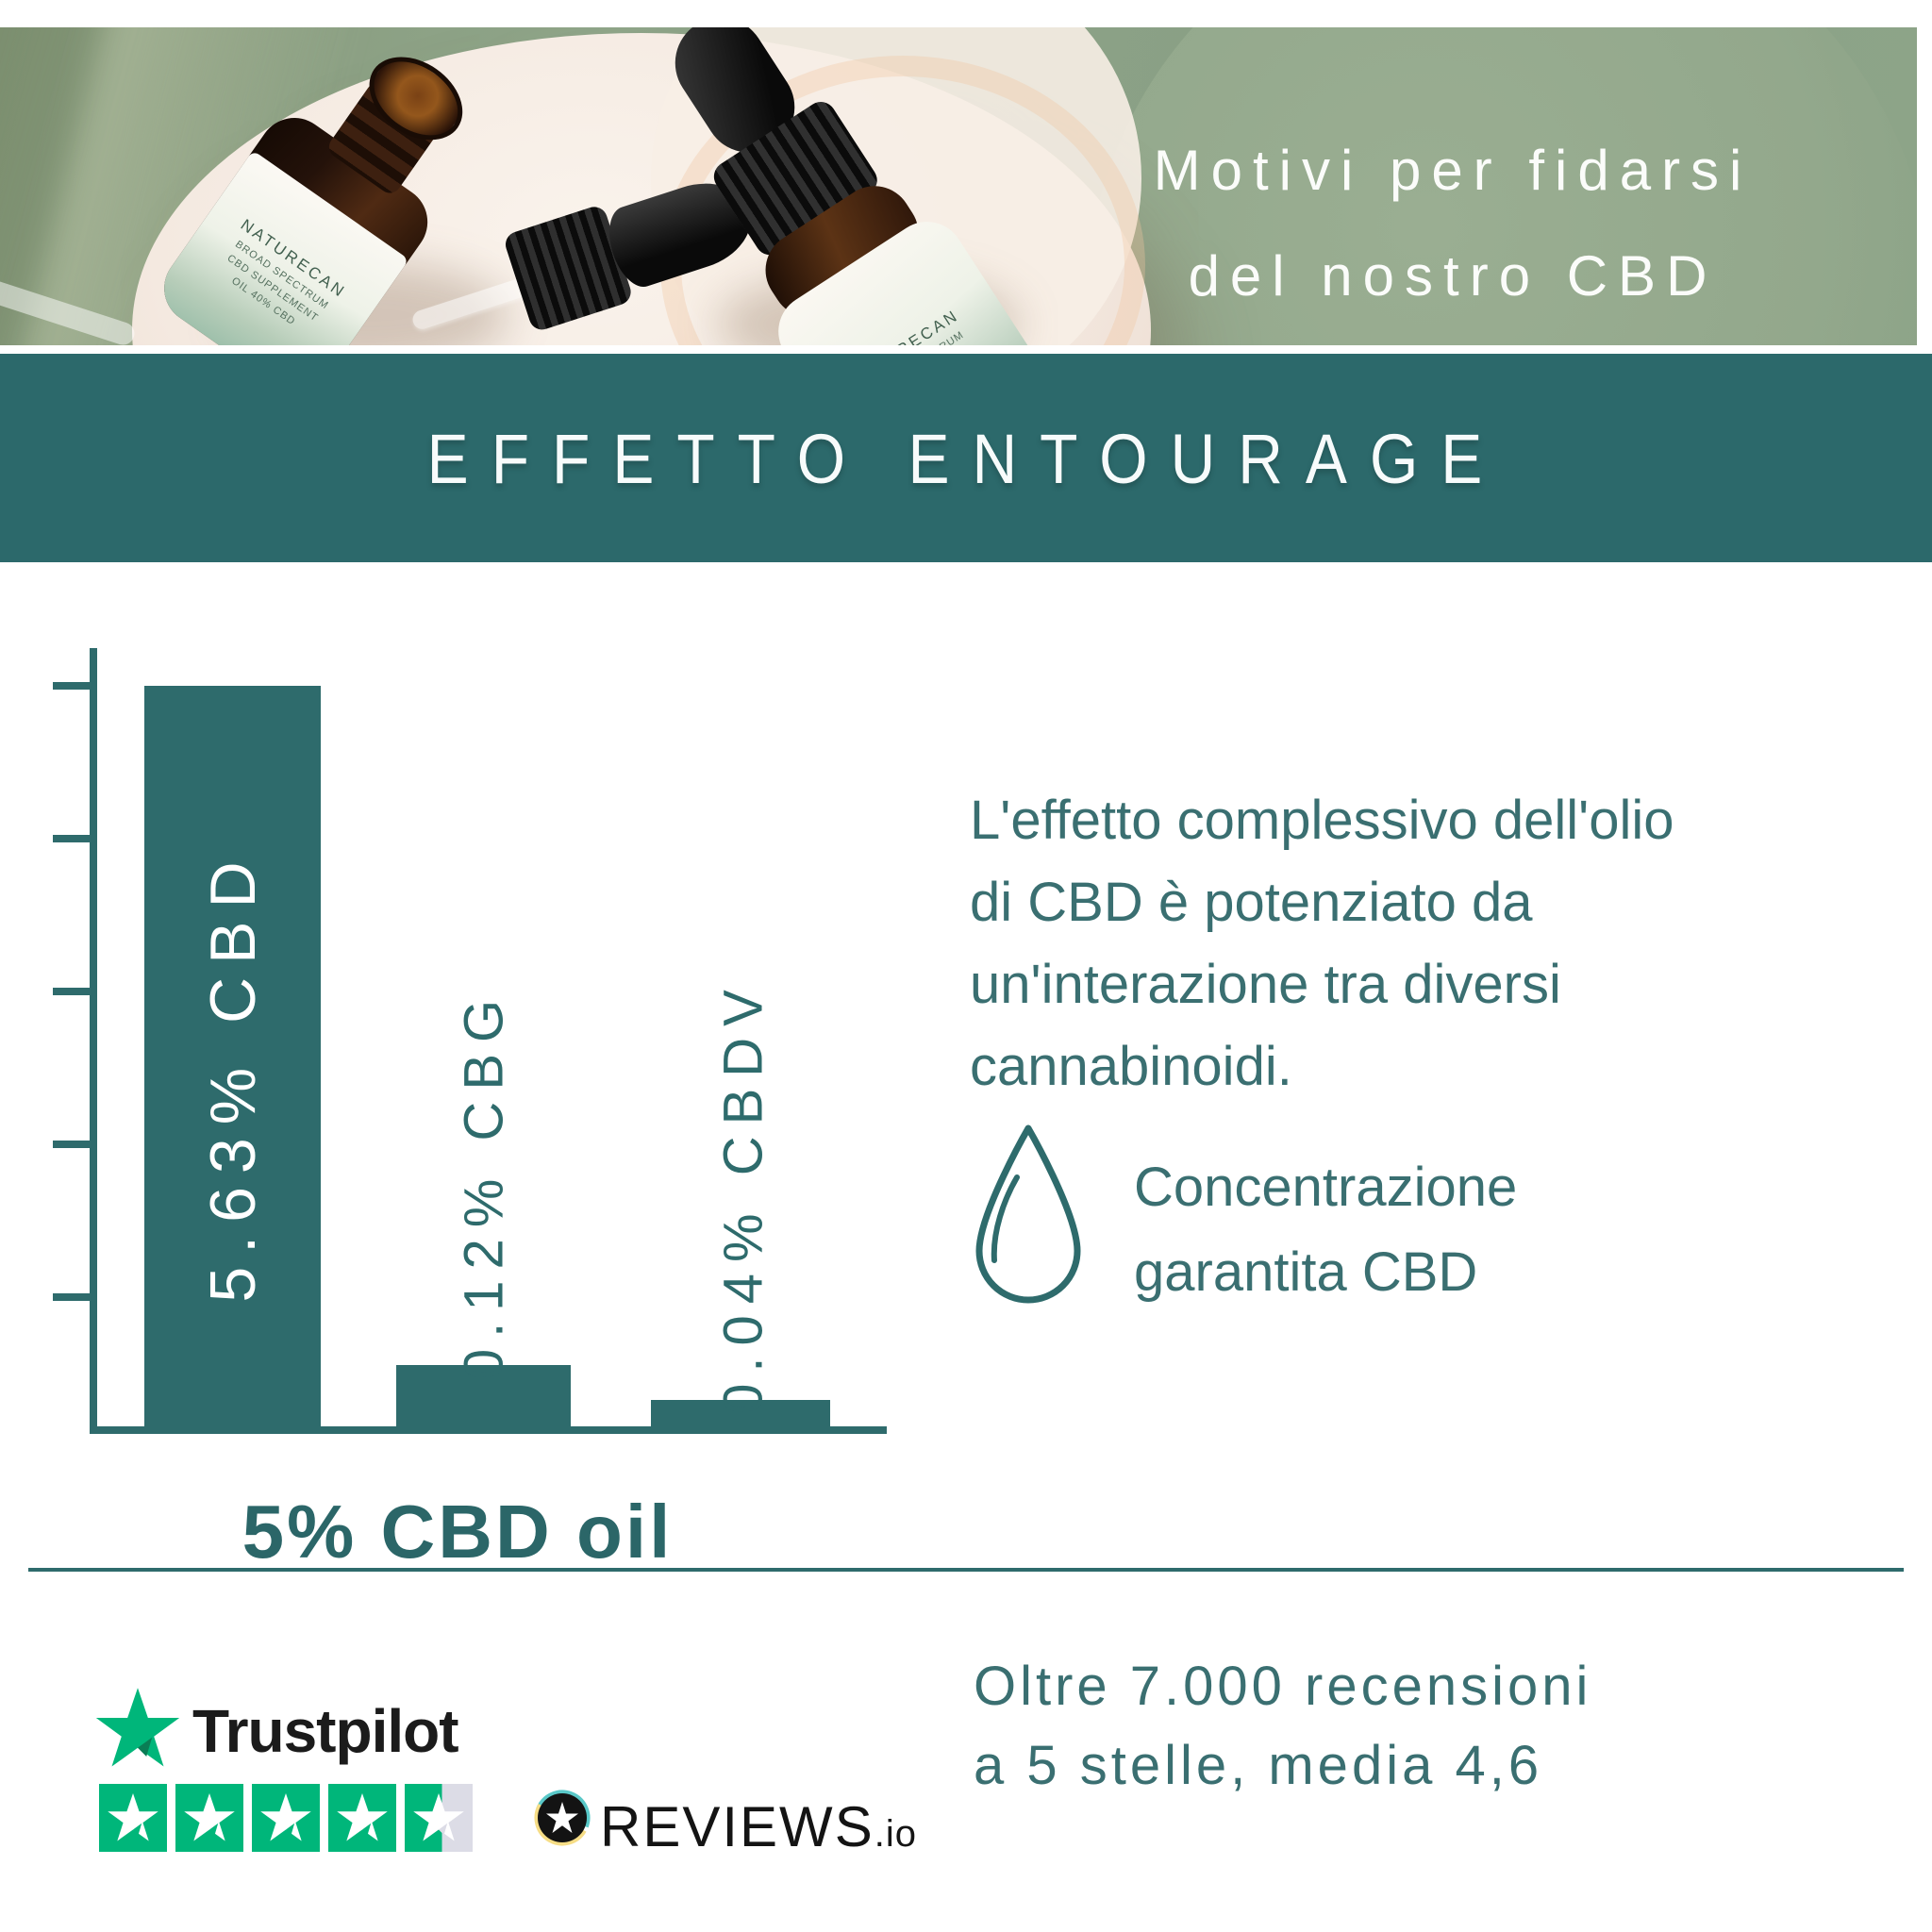 This screenshot has width=1932, height=1932. Describe the element at coordinates (1251, 903) in the screenshot. I see `description-line: di CBD è potenziato da` at that location.